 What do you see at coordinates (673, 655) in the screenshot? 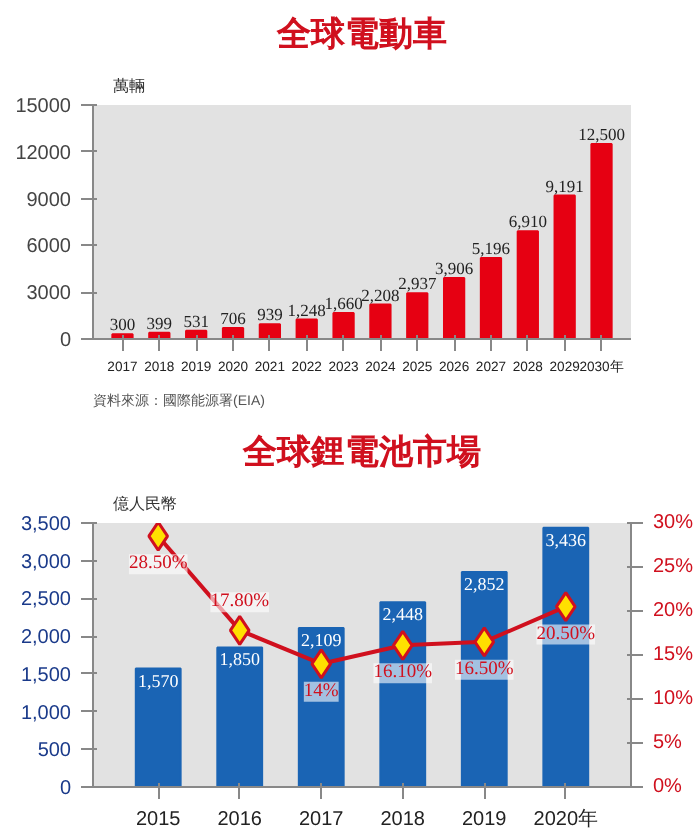
I see `y2-tick-label: 15%` at bounding box center [673, 655].